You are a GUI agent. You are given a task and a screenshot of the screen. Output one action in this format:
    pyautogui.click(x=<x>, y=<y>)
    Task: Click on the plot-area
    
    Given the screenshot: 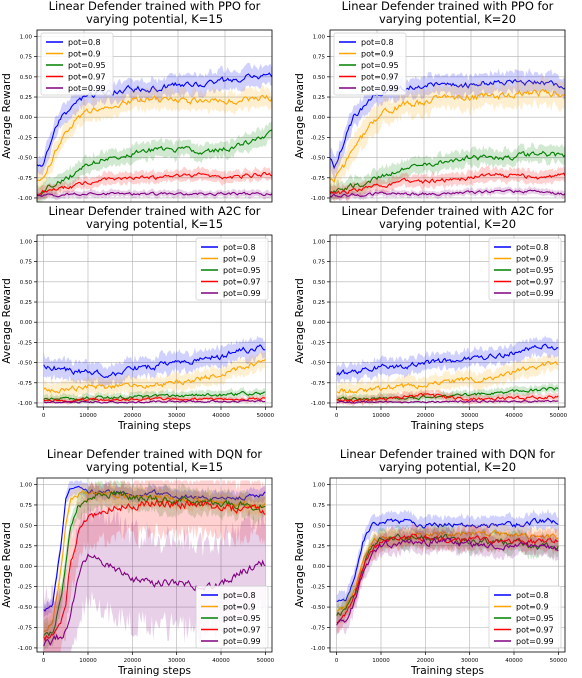 What is the action you would take?
    pyautogui.click(x=447, y=571)
    